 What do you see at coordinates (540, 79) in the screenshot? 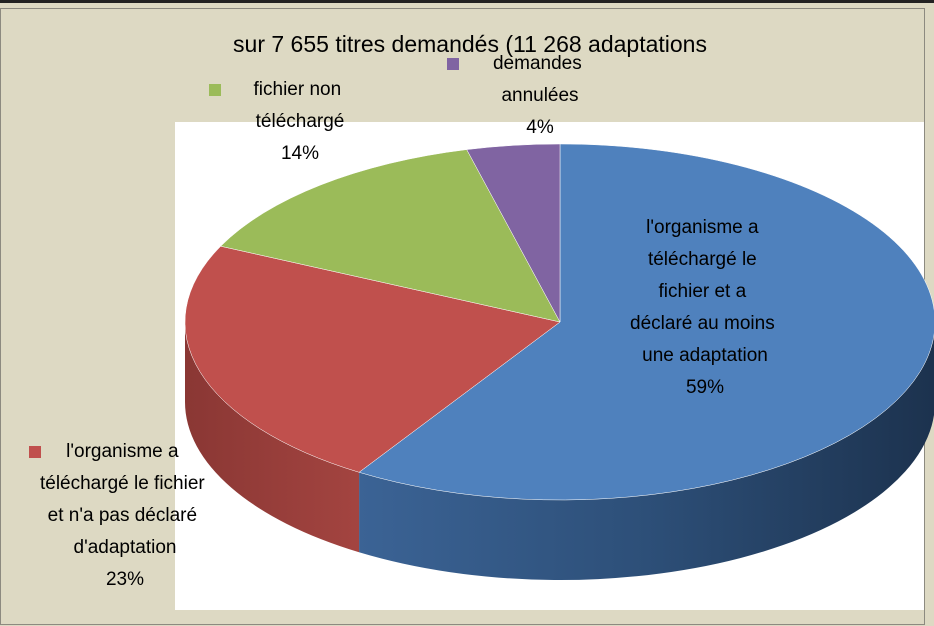
I see `data-label: demandes annulées` at bounding box center [540, 79].